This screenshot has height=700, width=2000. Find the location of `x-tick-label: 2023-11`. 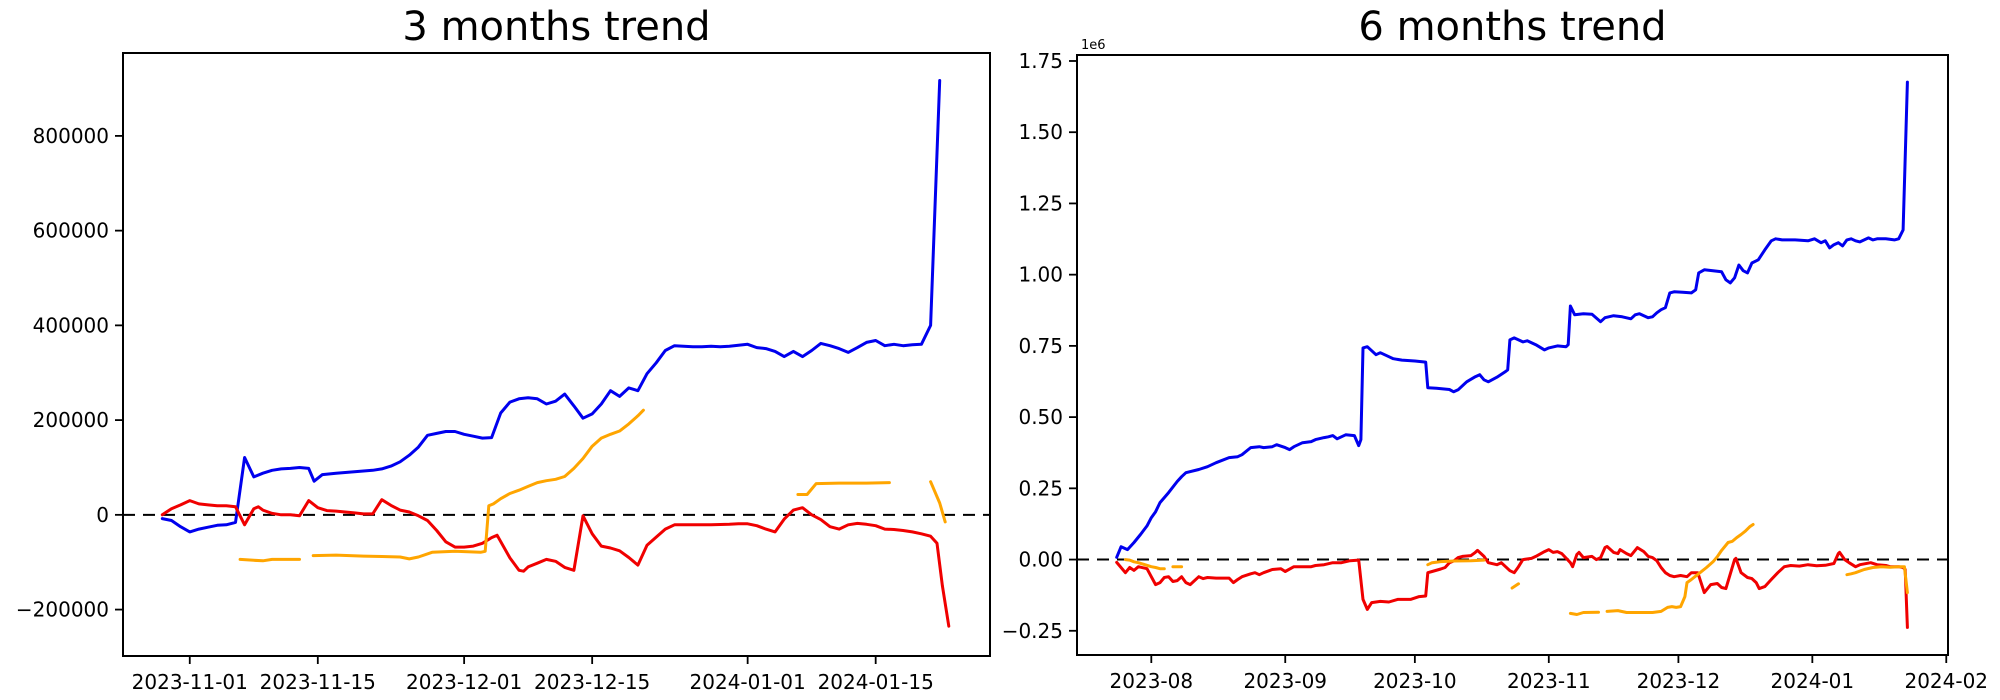

x-tick-label: 2023-11 is located at coordinates (1549, 681).